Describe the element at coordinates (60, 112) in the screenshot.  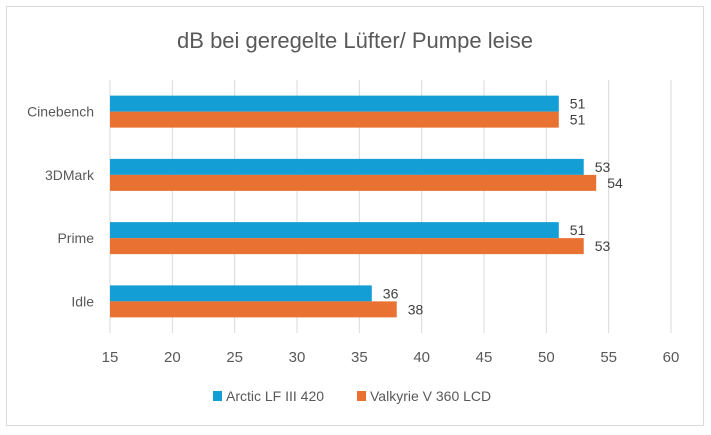
I see `category-label: Cinebench` at that location.